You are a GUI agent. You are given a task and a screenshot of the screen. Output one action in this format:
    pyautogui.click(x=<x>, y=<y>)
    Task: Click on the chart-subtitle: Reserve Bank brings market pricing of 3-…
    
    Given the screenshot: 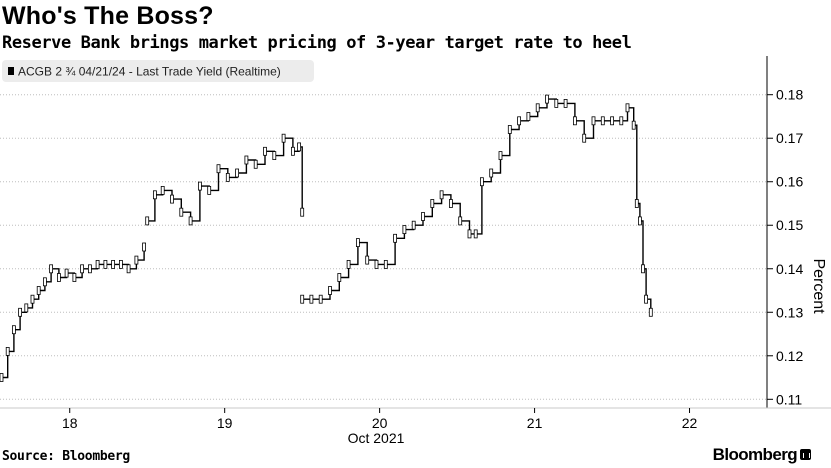 What is the action you would take?
    pyautogui.click(x=317, y=43)
    